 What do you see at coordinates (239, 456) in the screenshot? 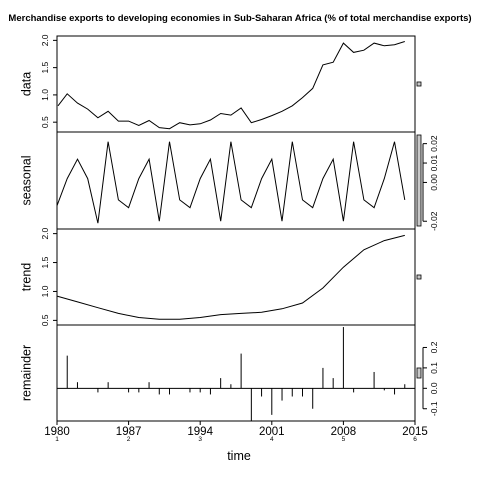
I see `x-axis-label: time` at bounding box center [239, 456].